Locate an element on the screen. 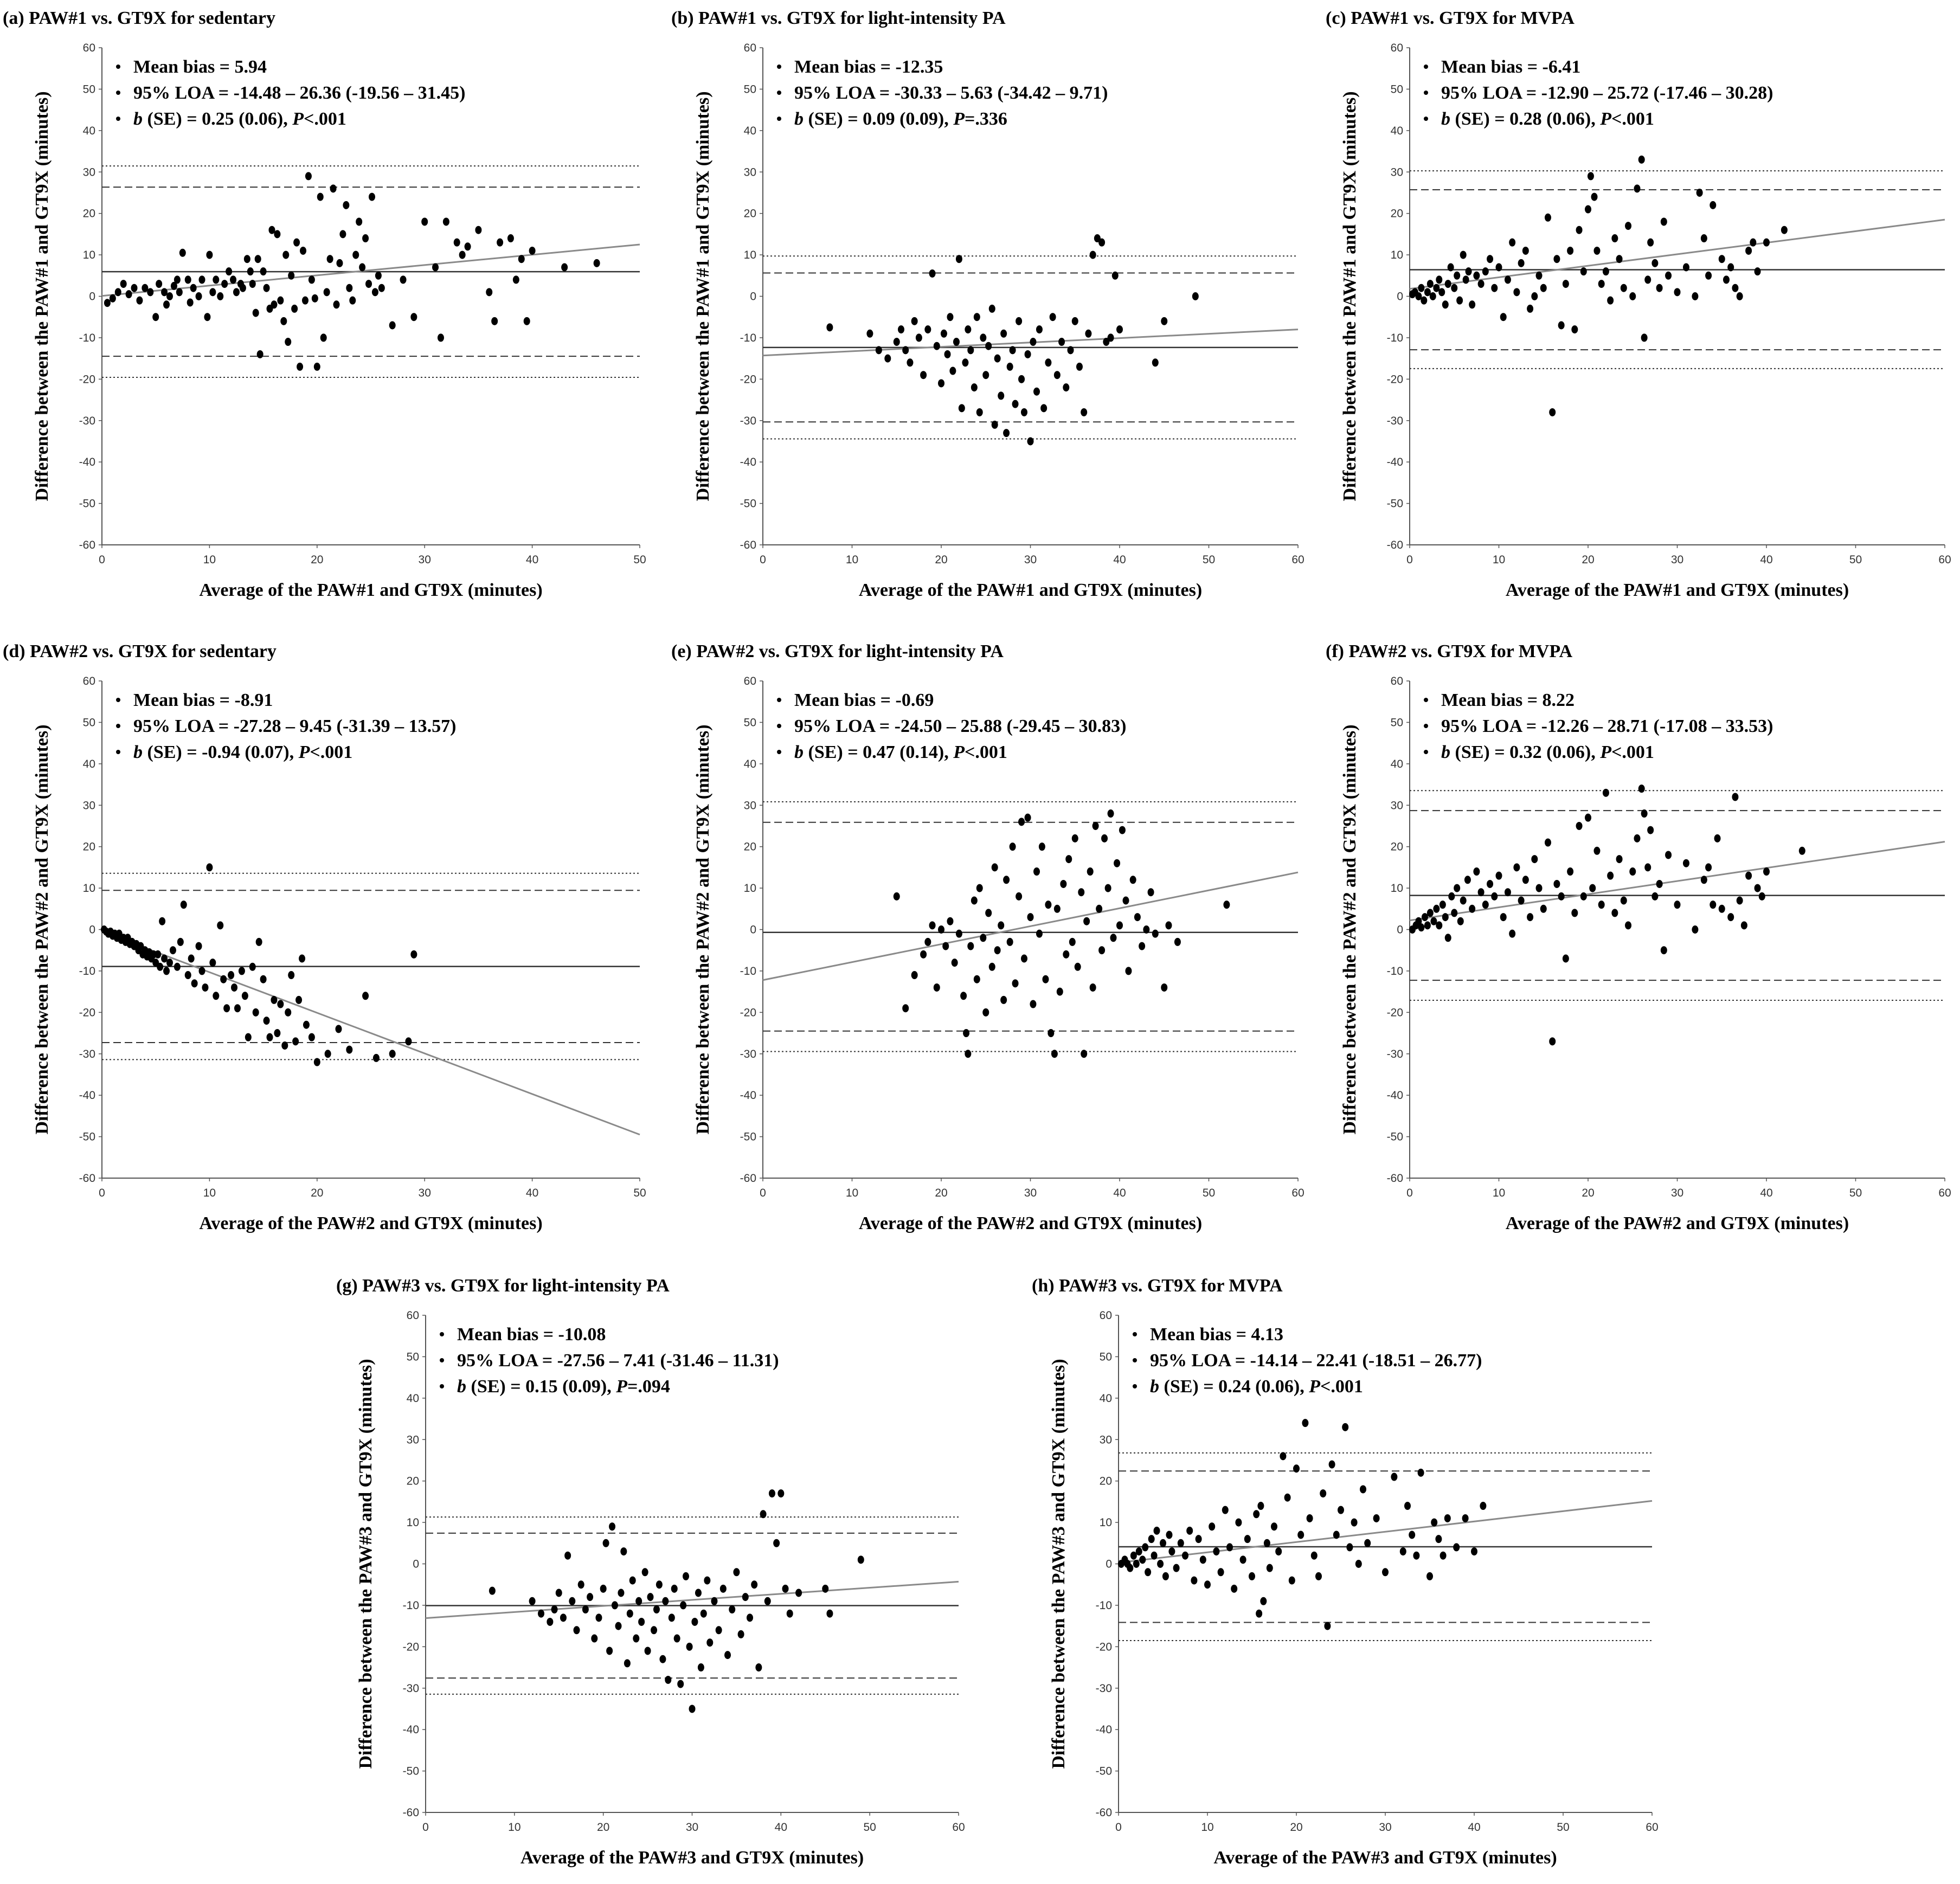 The image size is (1960, 1884). stat-b-value: (SE) = -0.94 (0.07), is located at coordinates (221, 752).